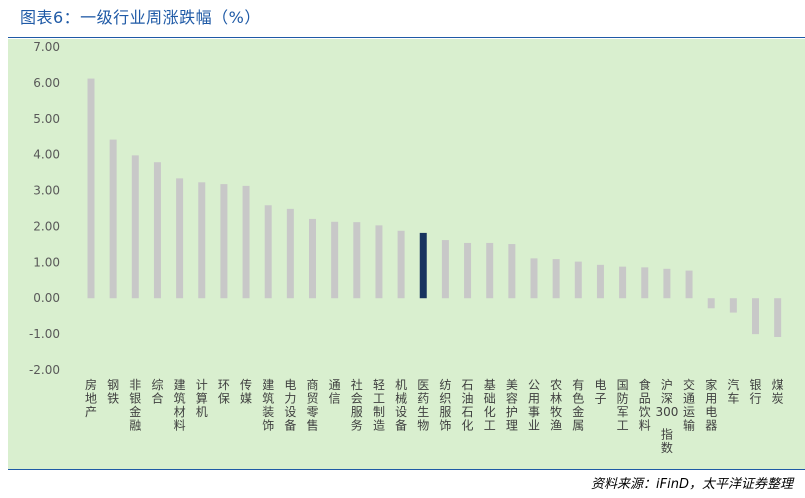  I want to click on top-rule, so click(406, 37).